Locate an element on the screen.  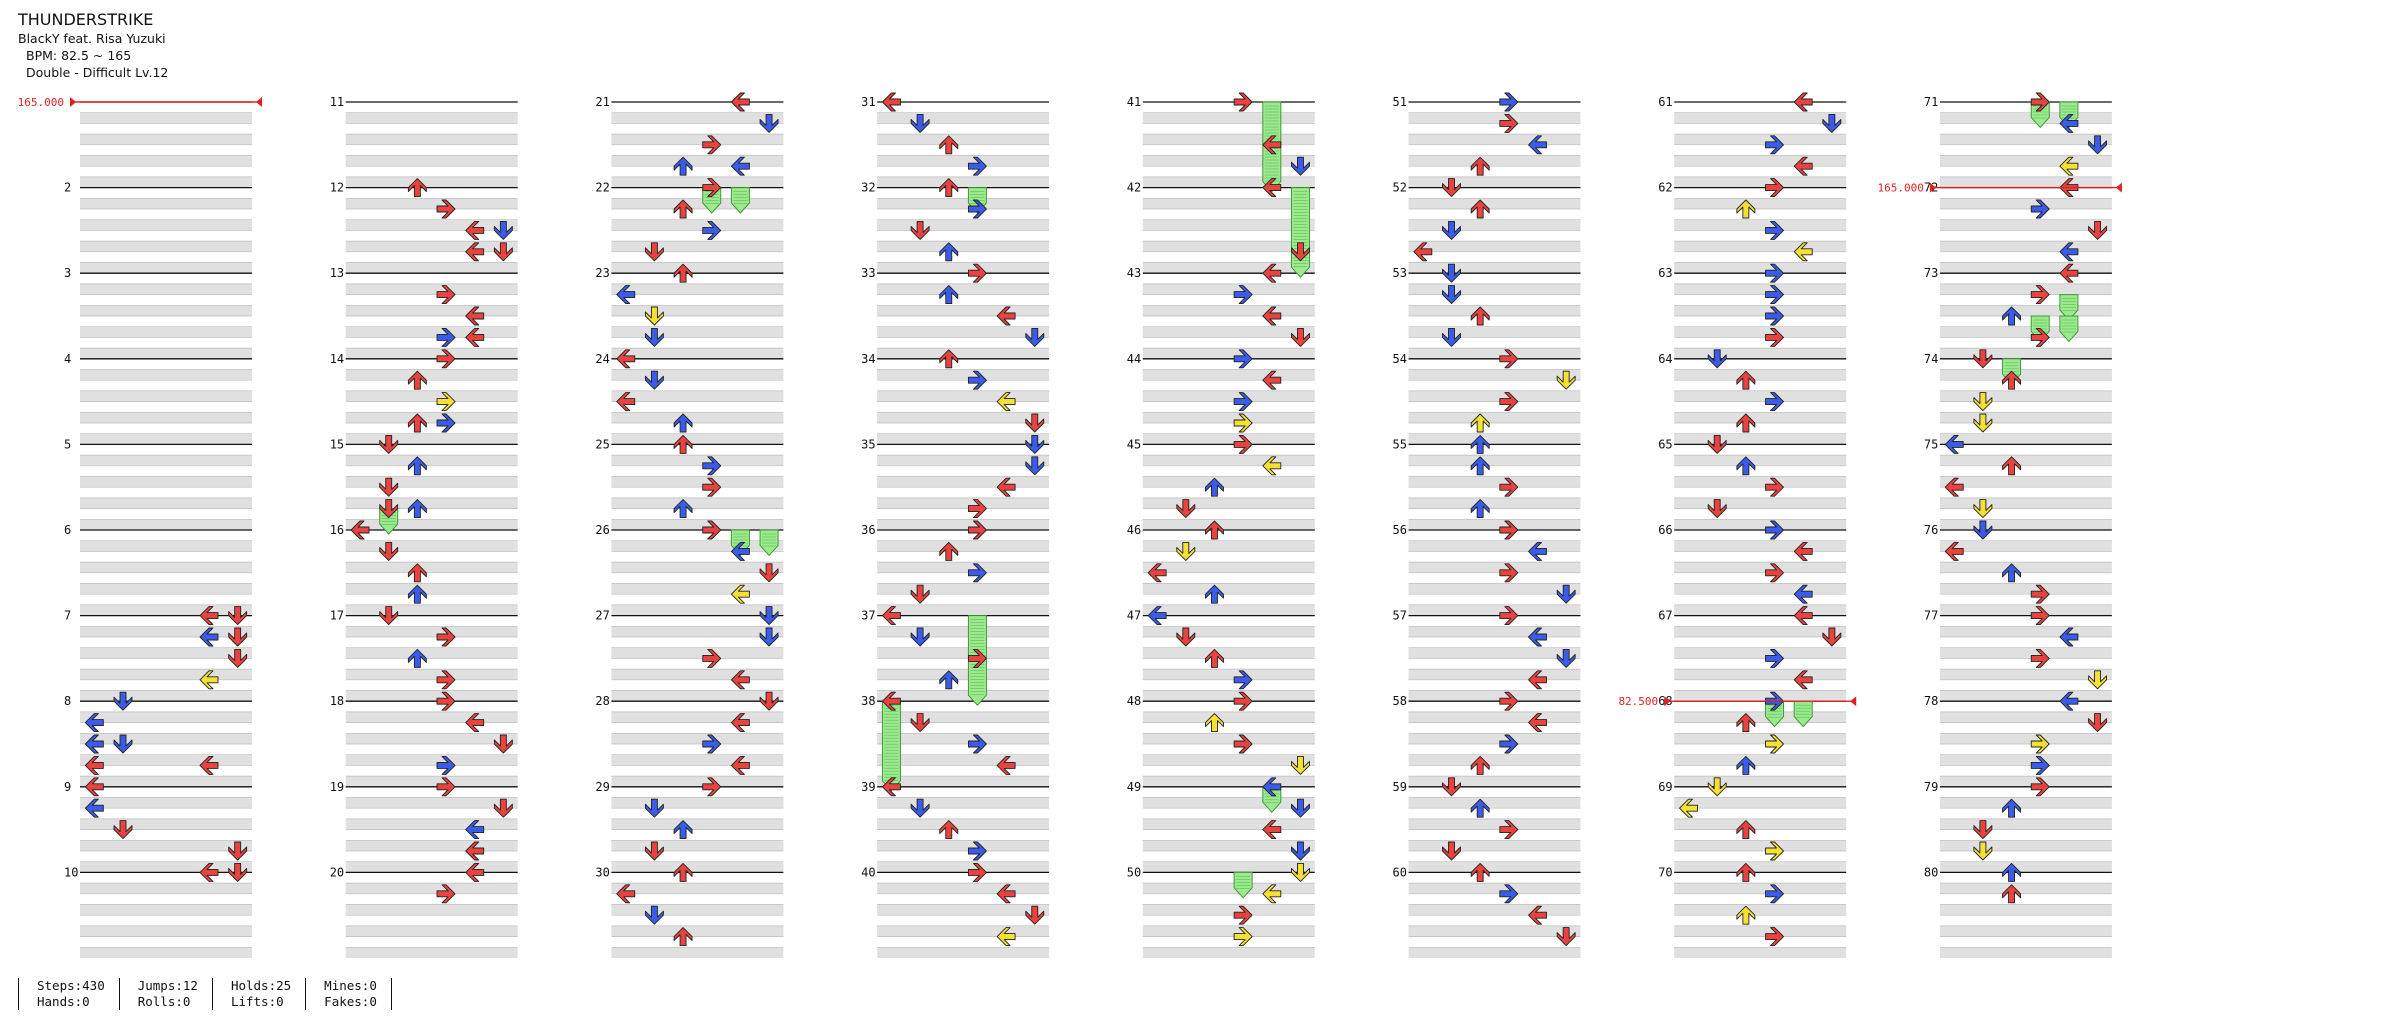
measure-number: 45 is located at coordinates (1134, 444).